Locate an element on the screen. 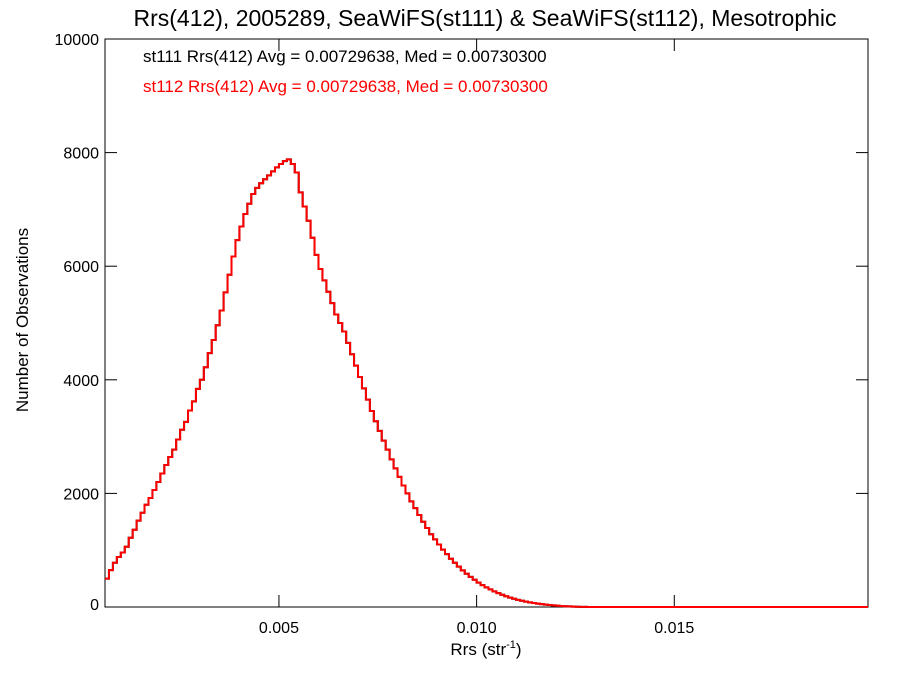 Image resolution: width=900 pixels, height=675 pixels. y-tick-label: 6000 is located at coordinates (81, 267).